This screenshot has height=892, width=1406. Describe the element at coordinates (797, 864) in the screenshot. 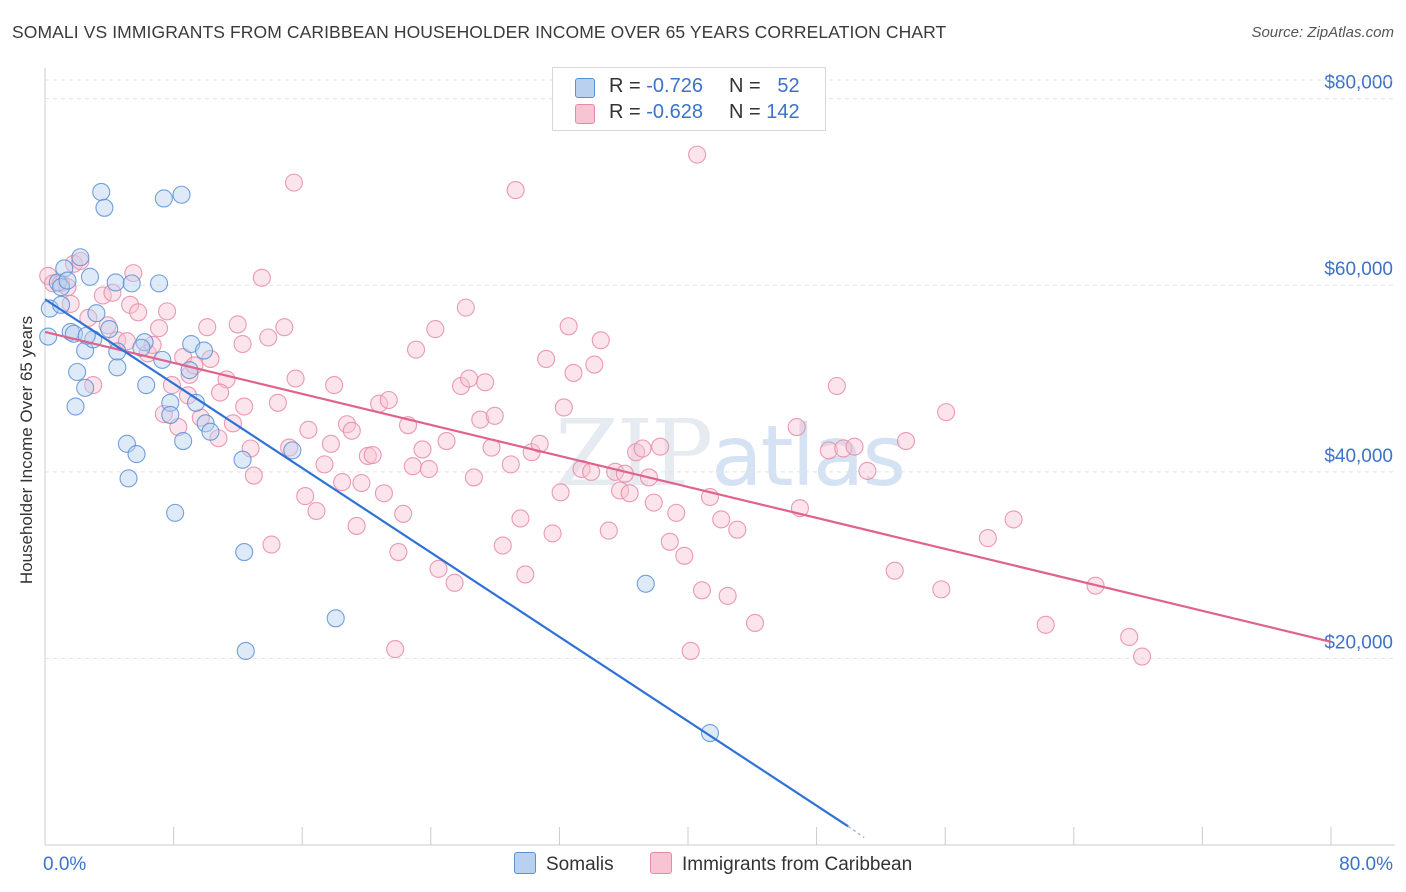

I see `legend-label: Immigrants from Caribbean` at that location.